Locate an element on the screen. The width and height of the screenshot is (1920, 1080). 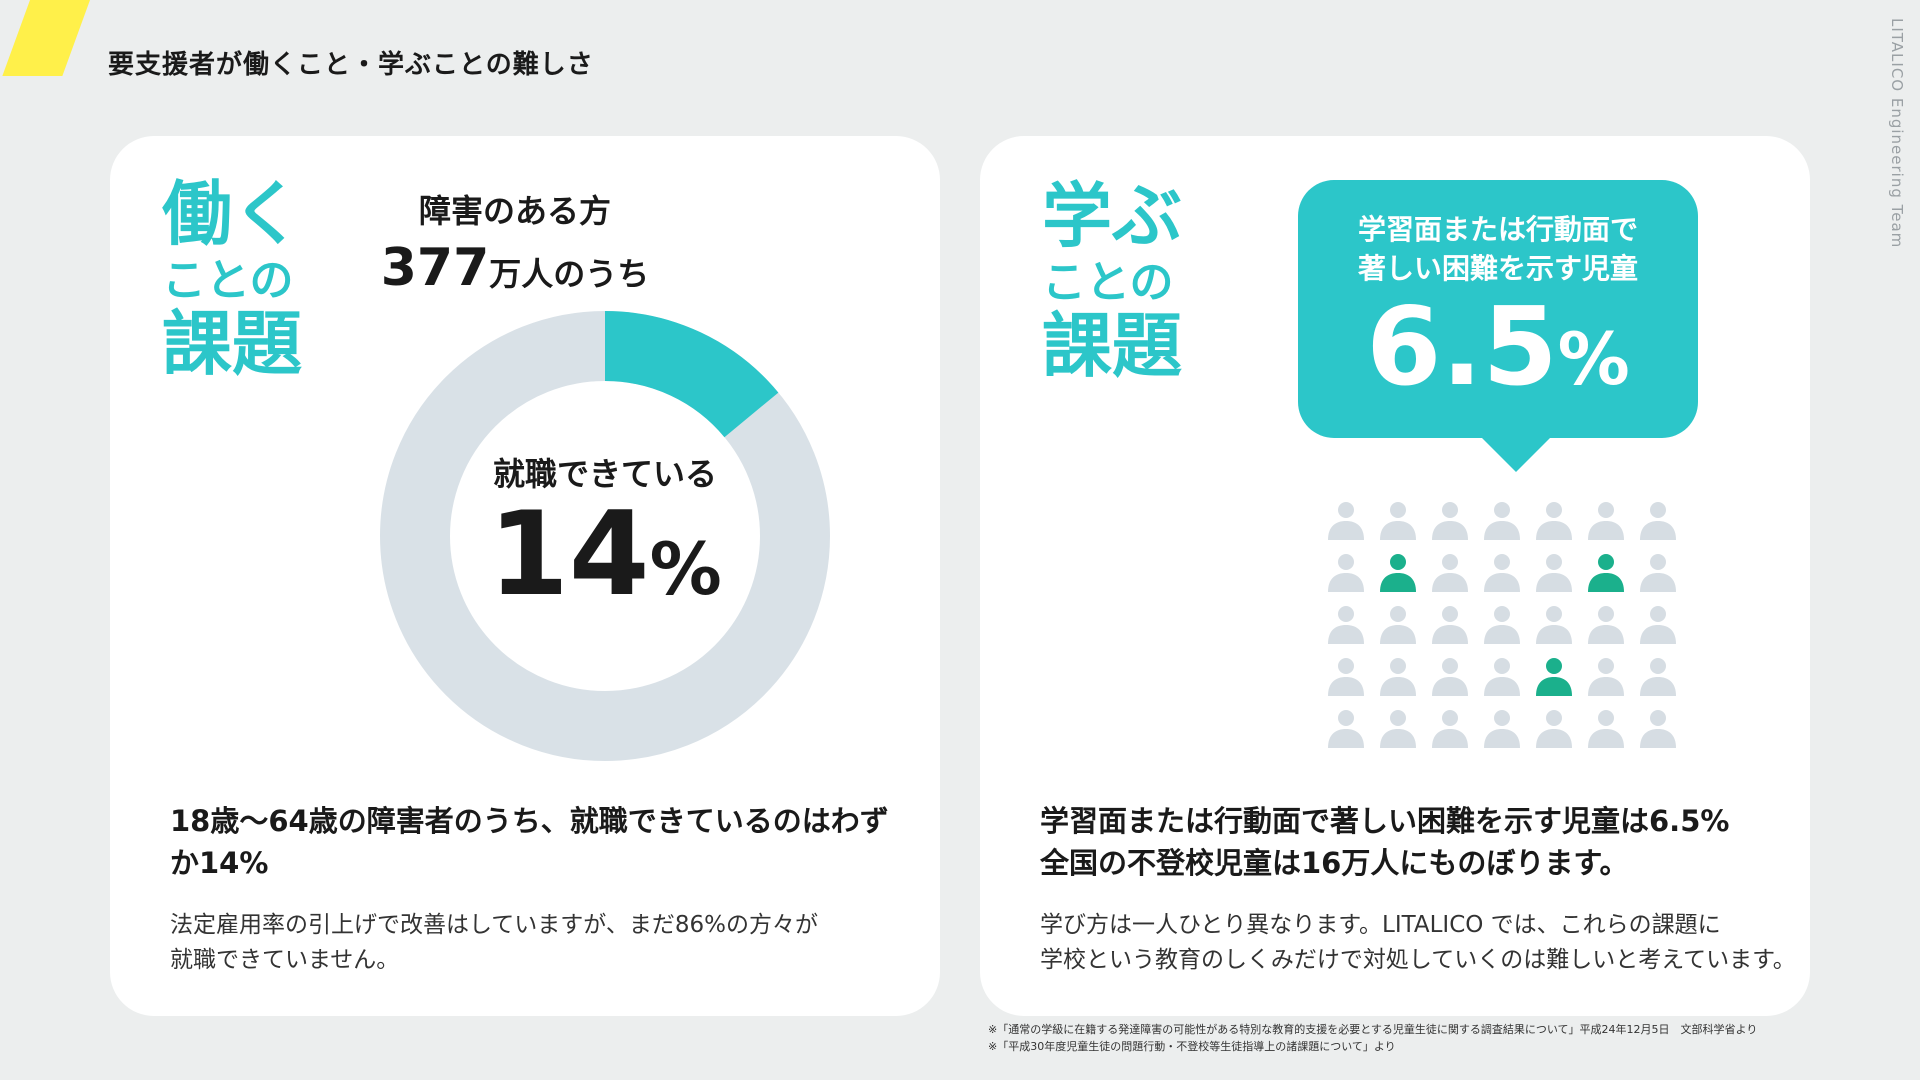
donut-center: 就職できている 14% is located at coordinates (605, 536).